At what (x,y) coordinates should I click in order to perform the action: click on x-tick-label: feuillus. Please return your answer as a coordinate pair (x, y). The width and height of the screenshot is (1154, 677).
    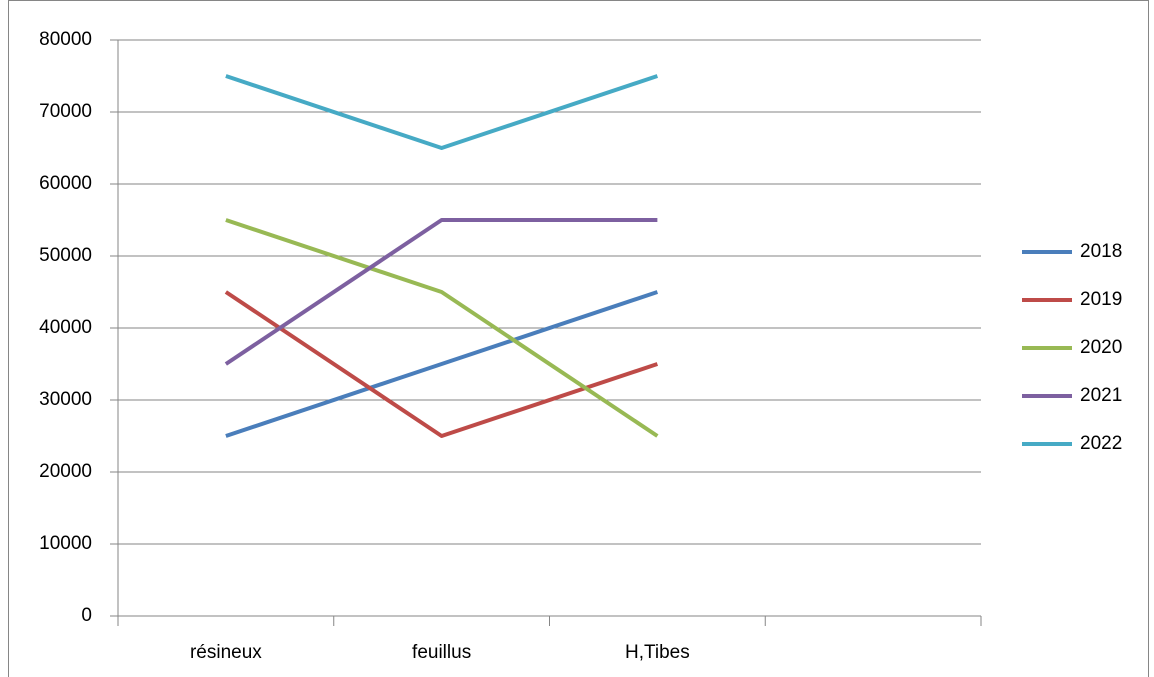
    Looking at the image, I should click on (441, 652).